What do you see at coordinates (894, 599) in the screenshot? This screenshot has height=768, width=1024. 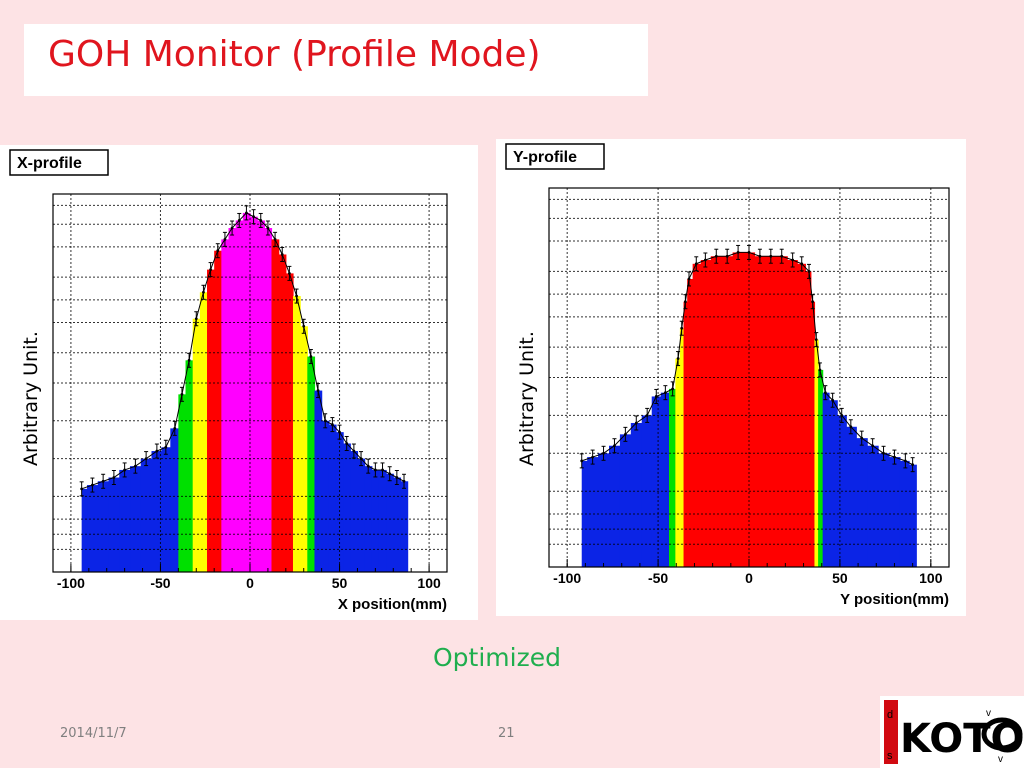 I see `x-axis-label: Y position(mm)` at bounding box center [894, 599].